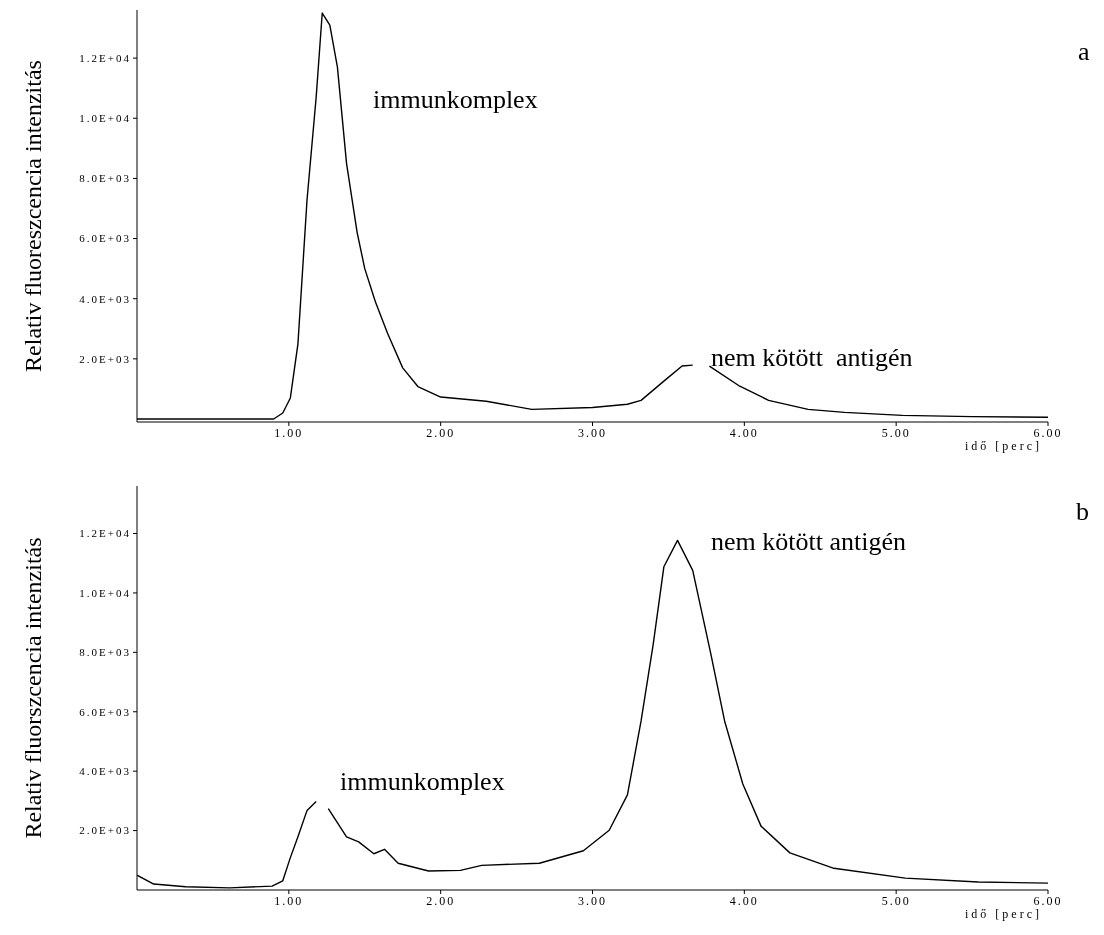 The height and width of the screenshot is (935, 1104). What do you see at coordinates (1084, 51) in the screenshot?
I see `text: a` at bounding box center [1084, 51].